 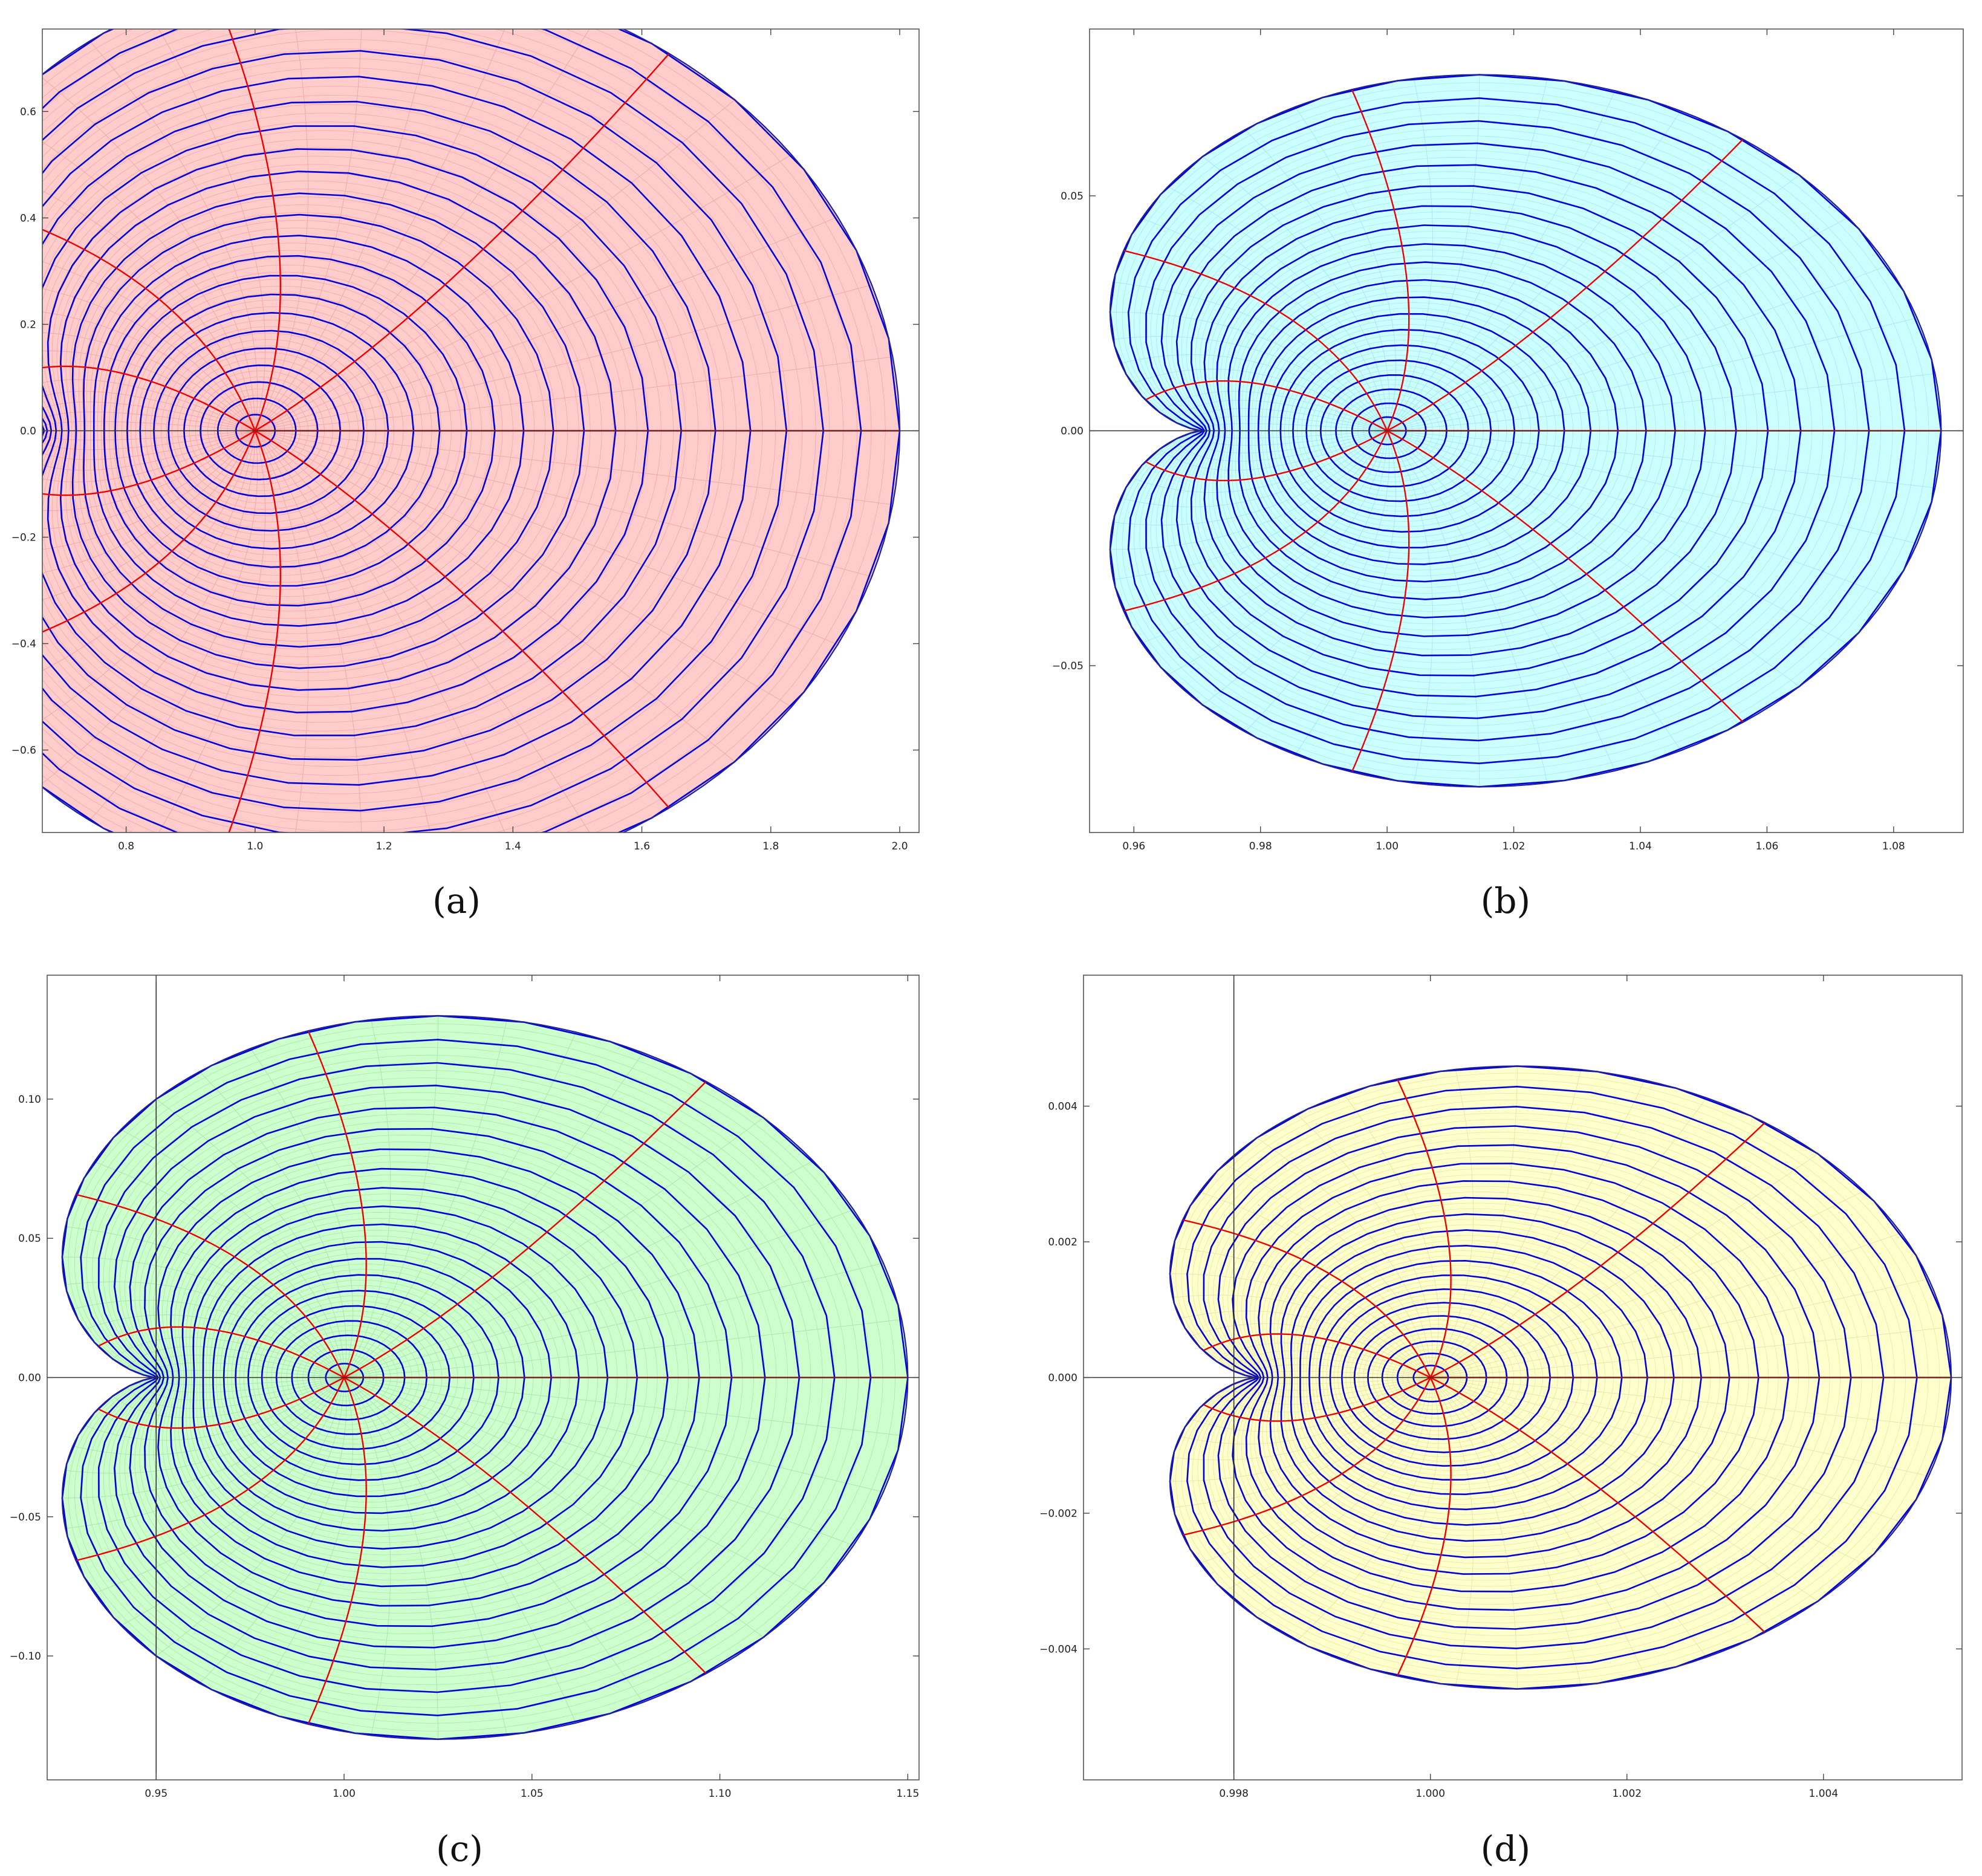 What do you see at coordinates (1058, 1514) in the screenshot?
I see `y-tick-label: −0.002` at bounding box center [1058, 1514].